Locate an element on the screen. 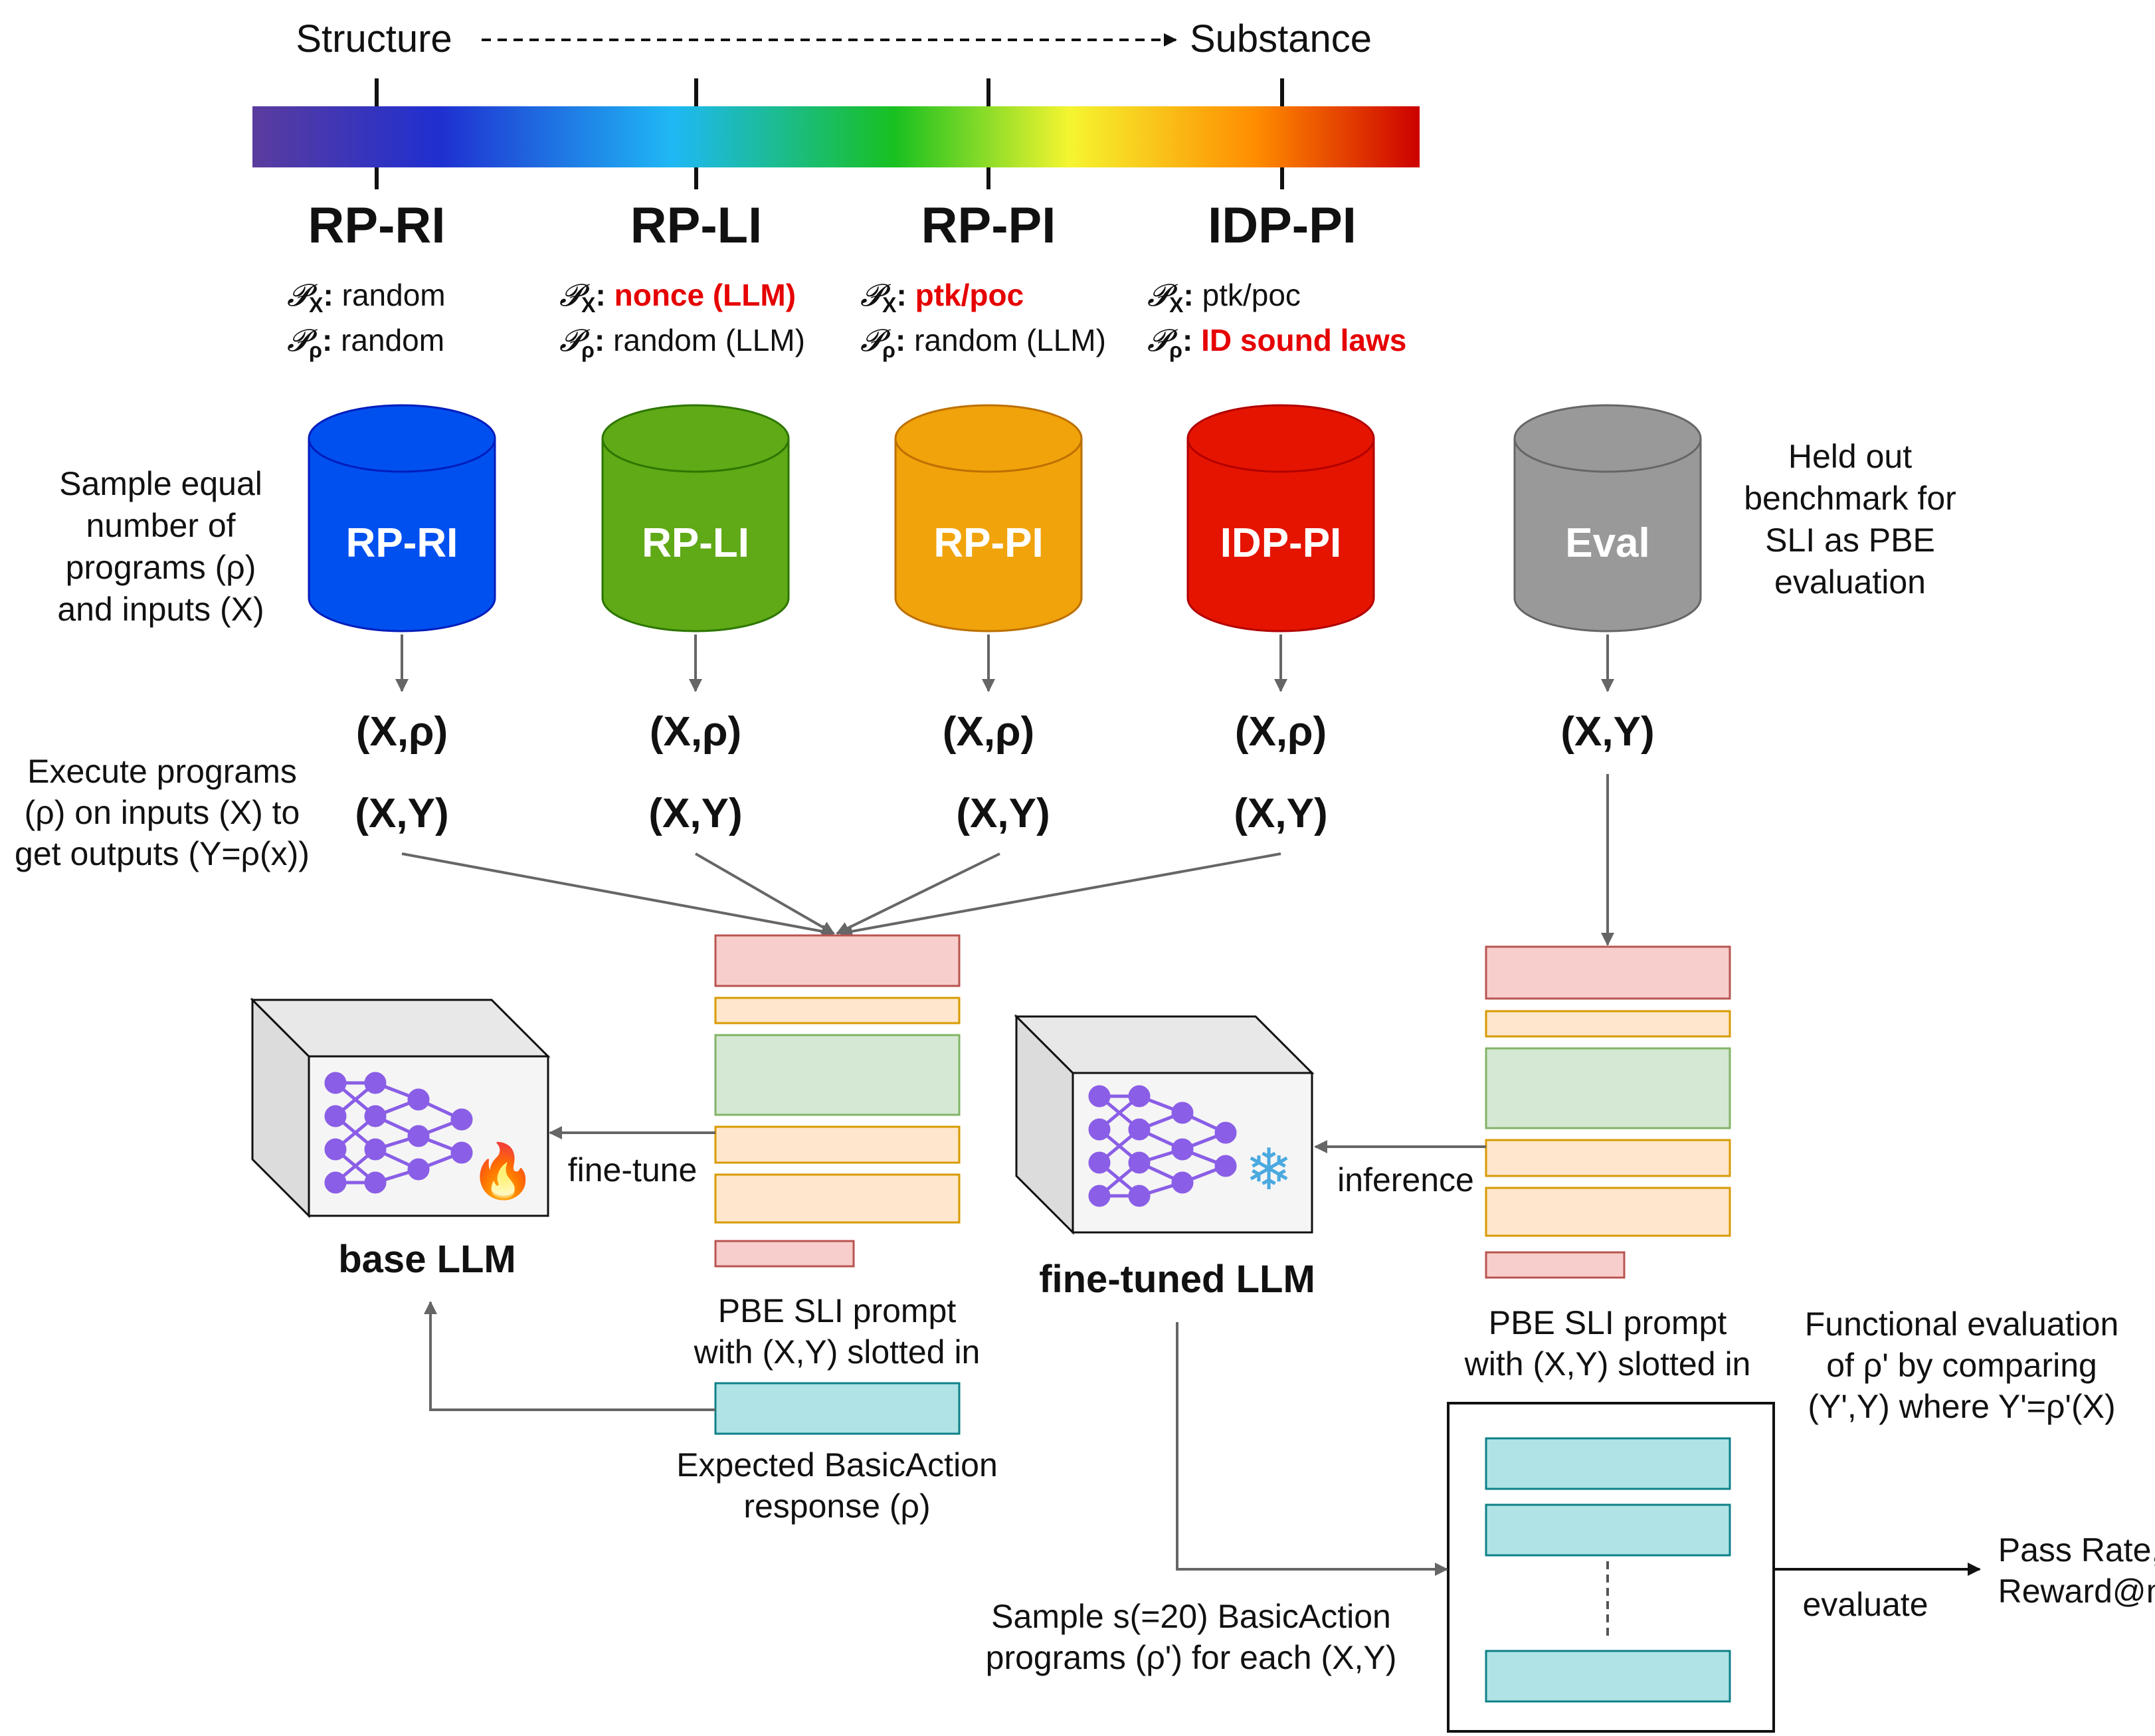 The image size is (2155, 1736). result-label-1: Pass Rate, is located at coordinates (2076, 1550).